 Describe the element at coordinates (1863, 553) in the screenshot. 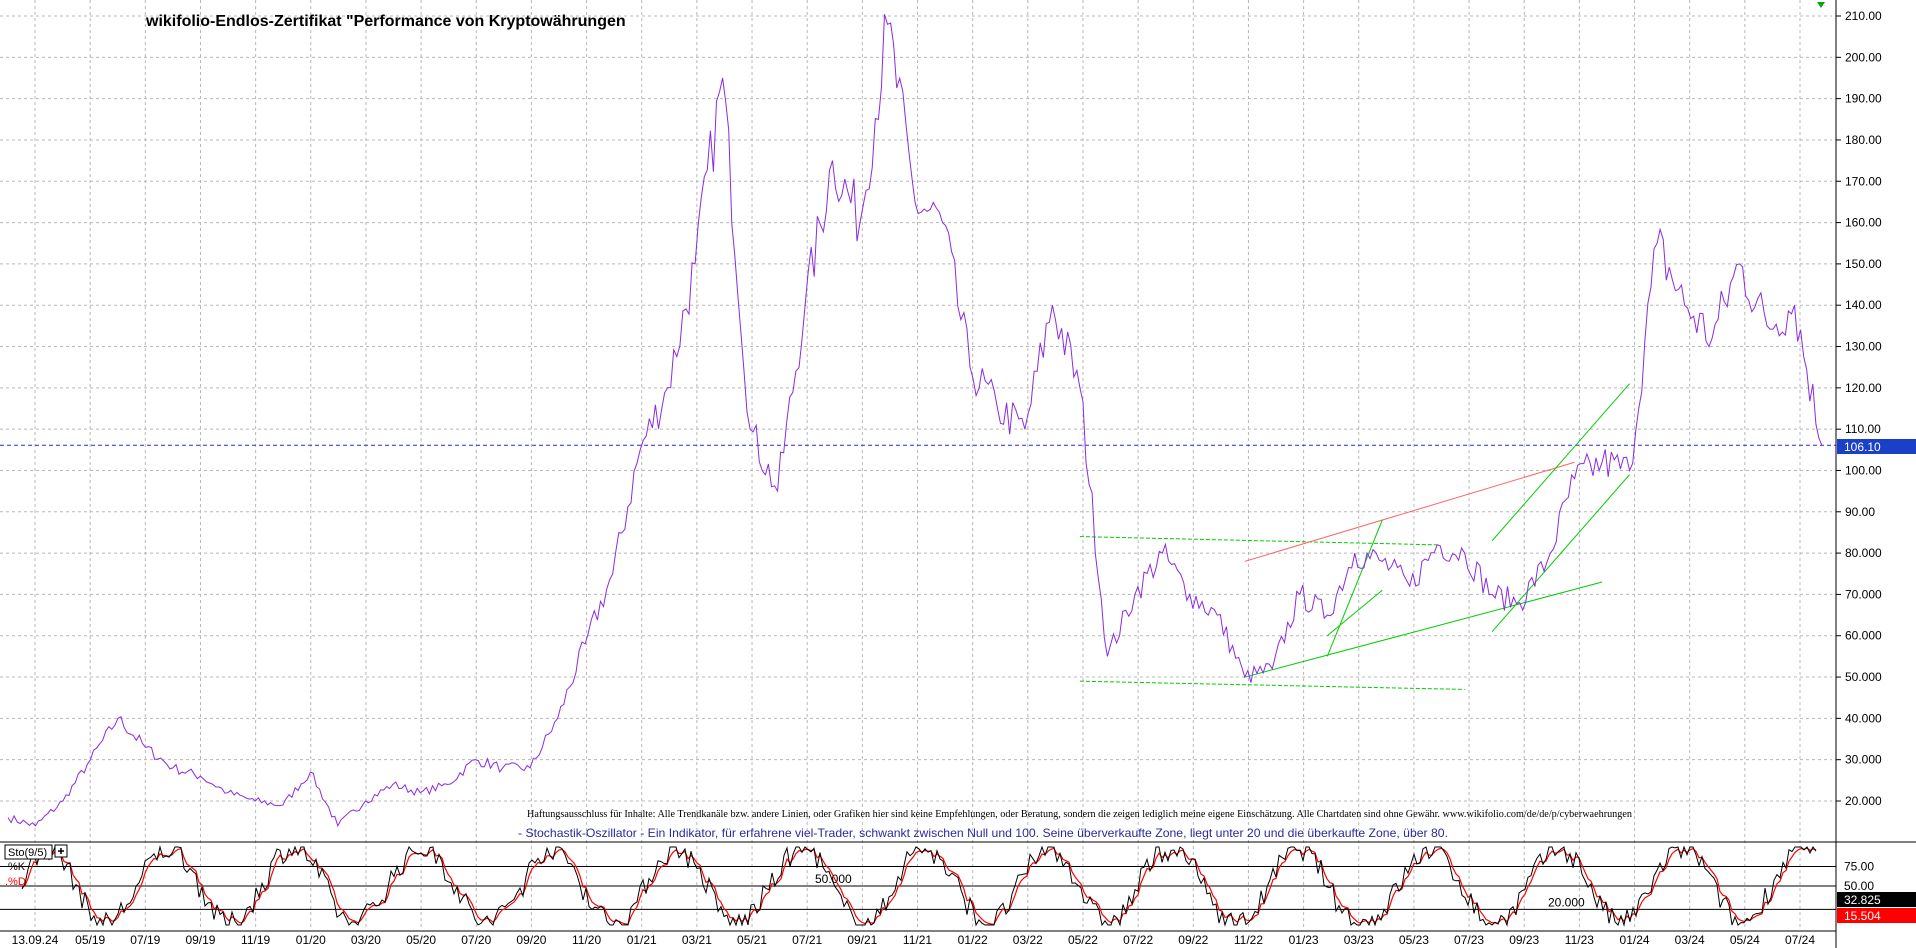

I see `y-tick-label: 80.000` at that location.